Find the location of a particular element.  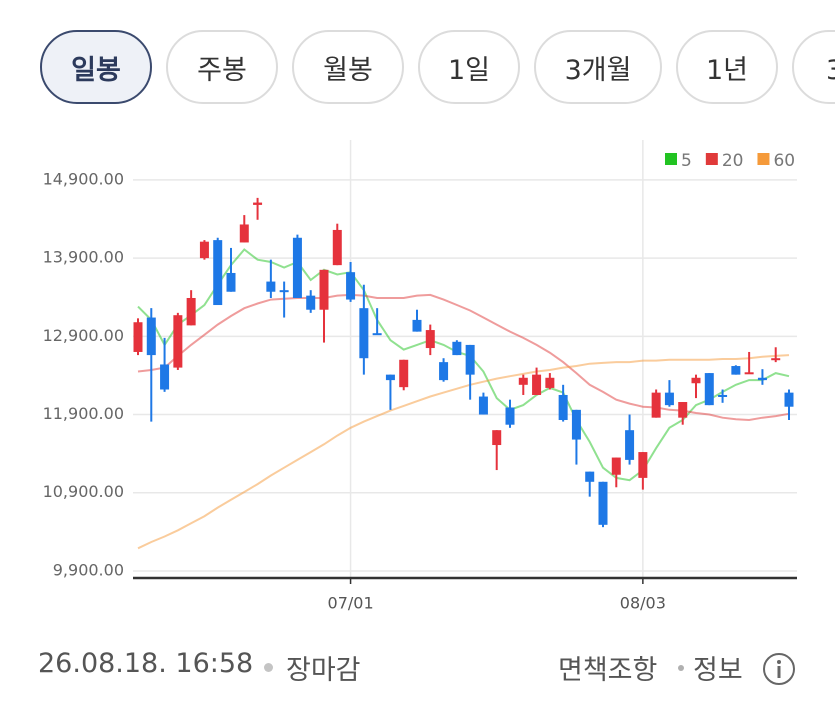

period-tab: 1일 is located at coordinates (469, 67).